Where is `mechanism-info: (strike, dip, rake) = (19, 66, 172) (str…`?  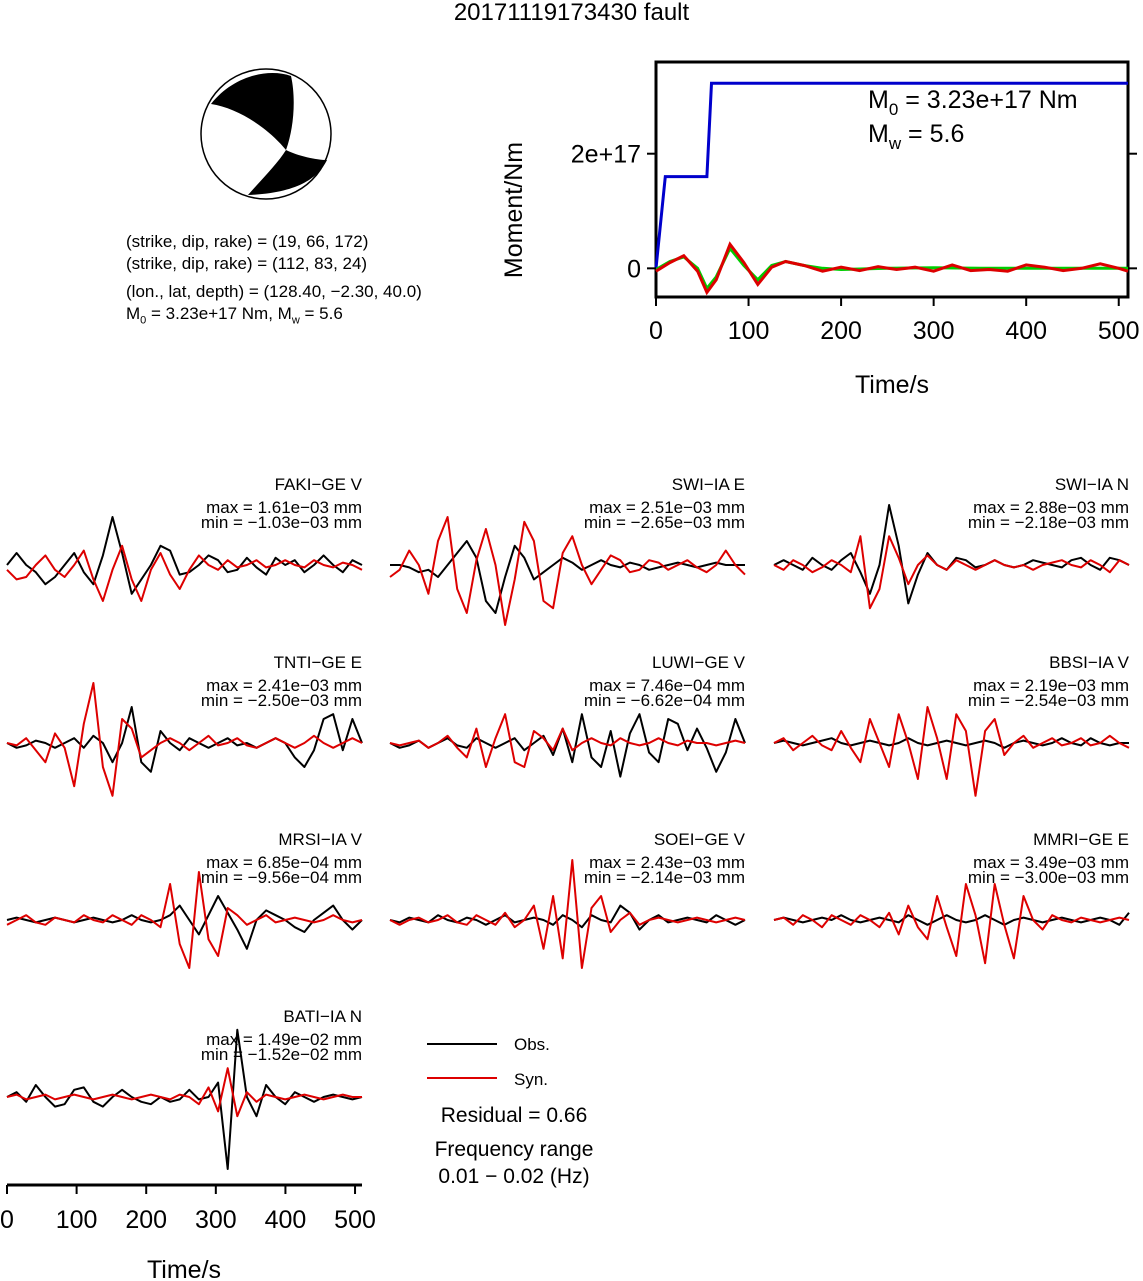 mechanism-info: (strike, dip, rake) = (19, 66, 172) (str… is located at coordinates (274, 281).